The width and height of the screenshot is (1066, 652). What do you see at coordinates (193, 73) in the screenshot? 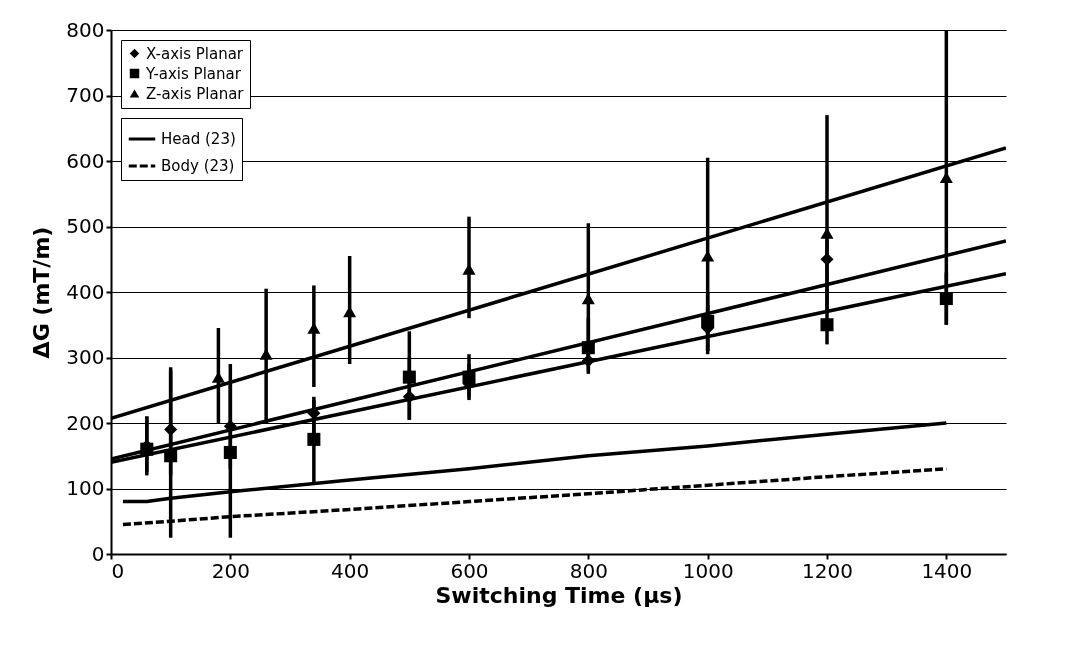
I see `legend-label: Y-axis Planar` at bounding box center [193, 73].